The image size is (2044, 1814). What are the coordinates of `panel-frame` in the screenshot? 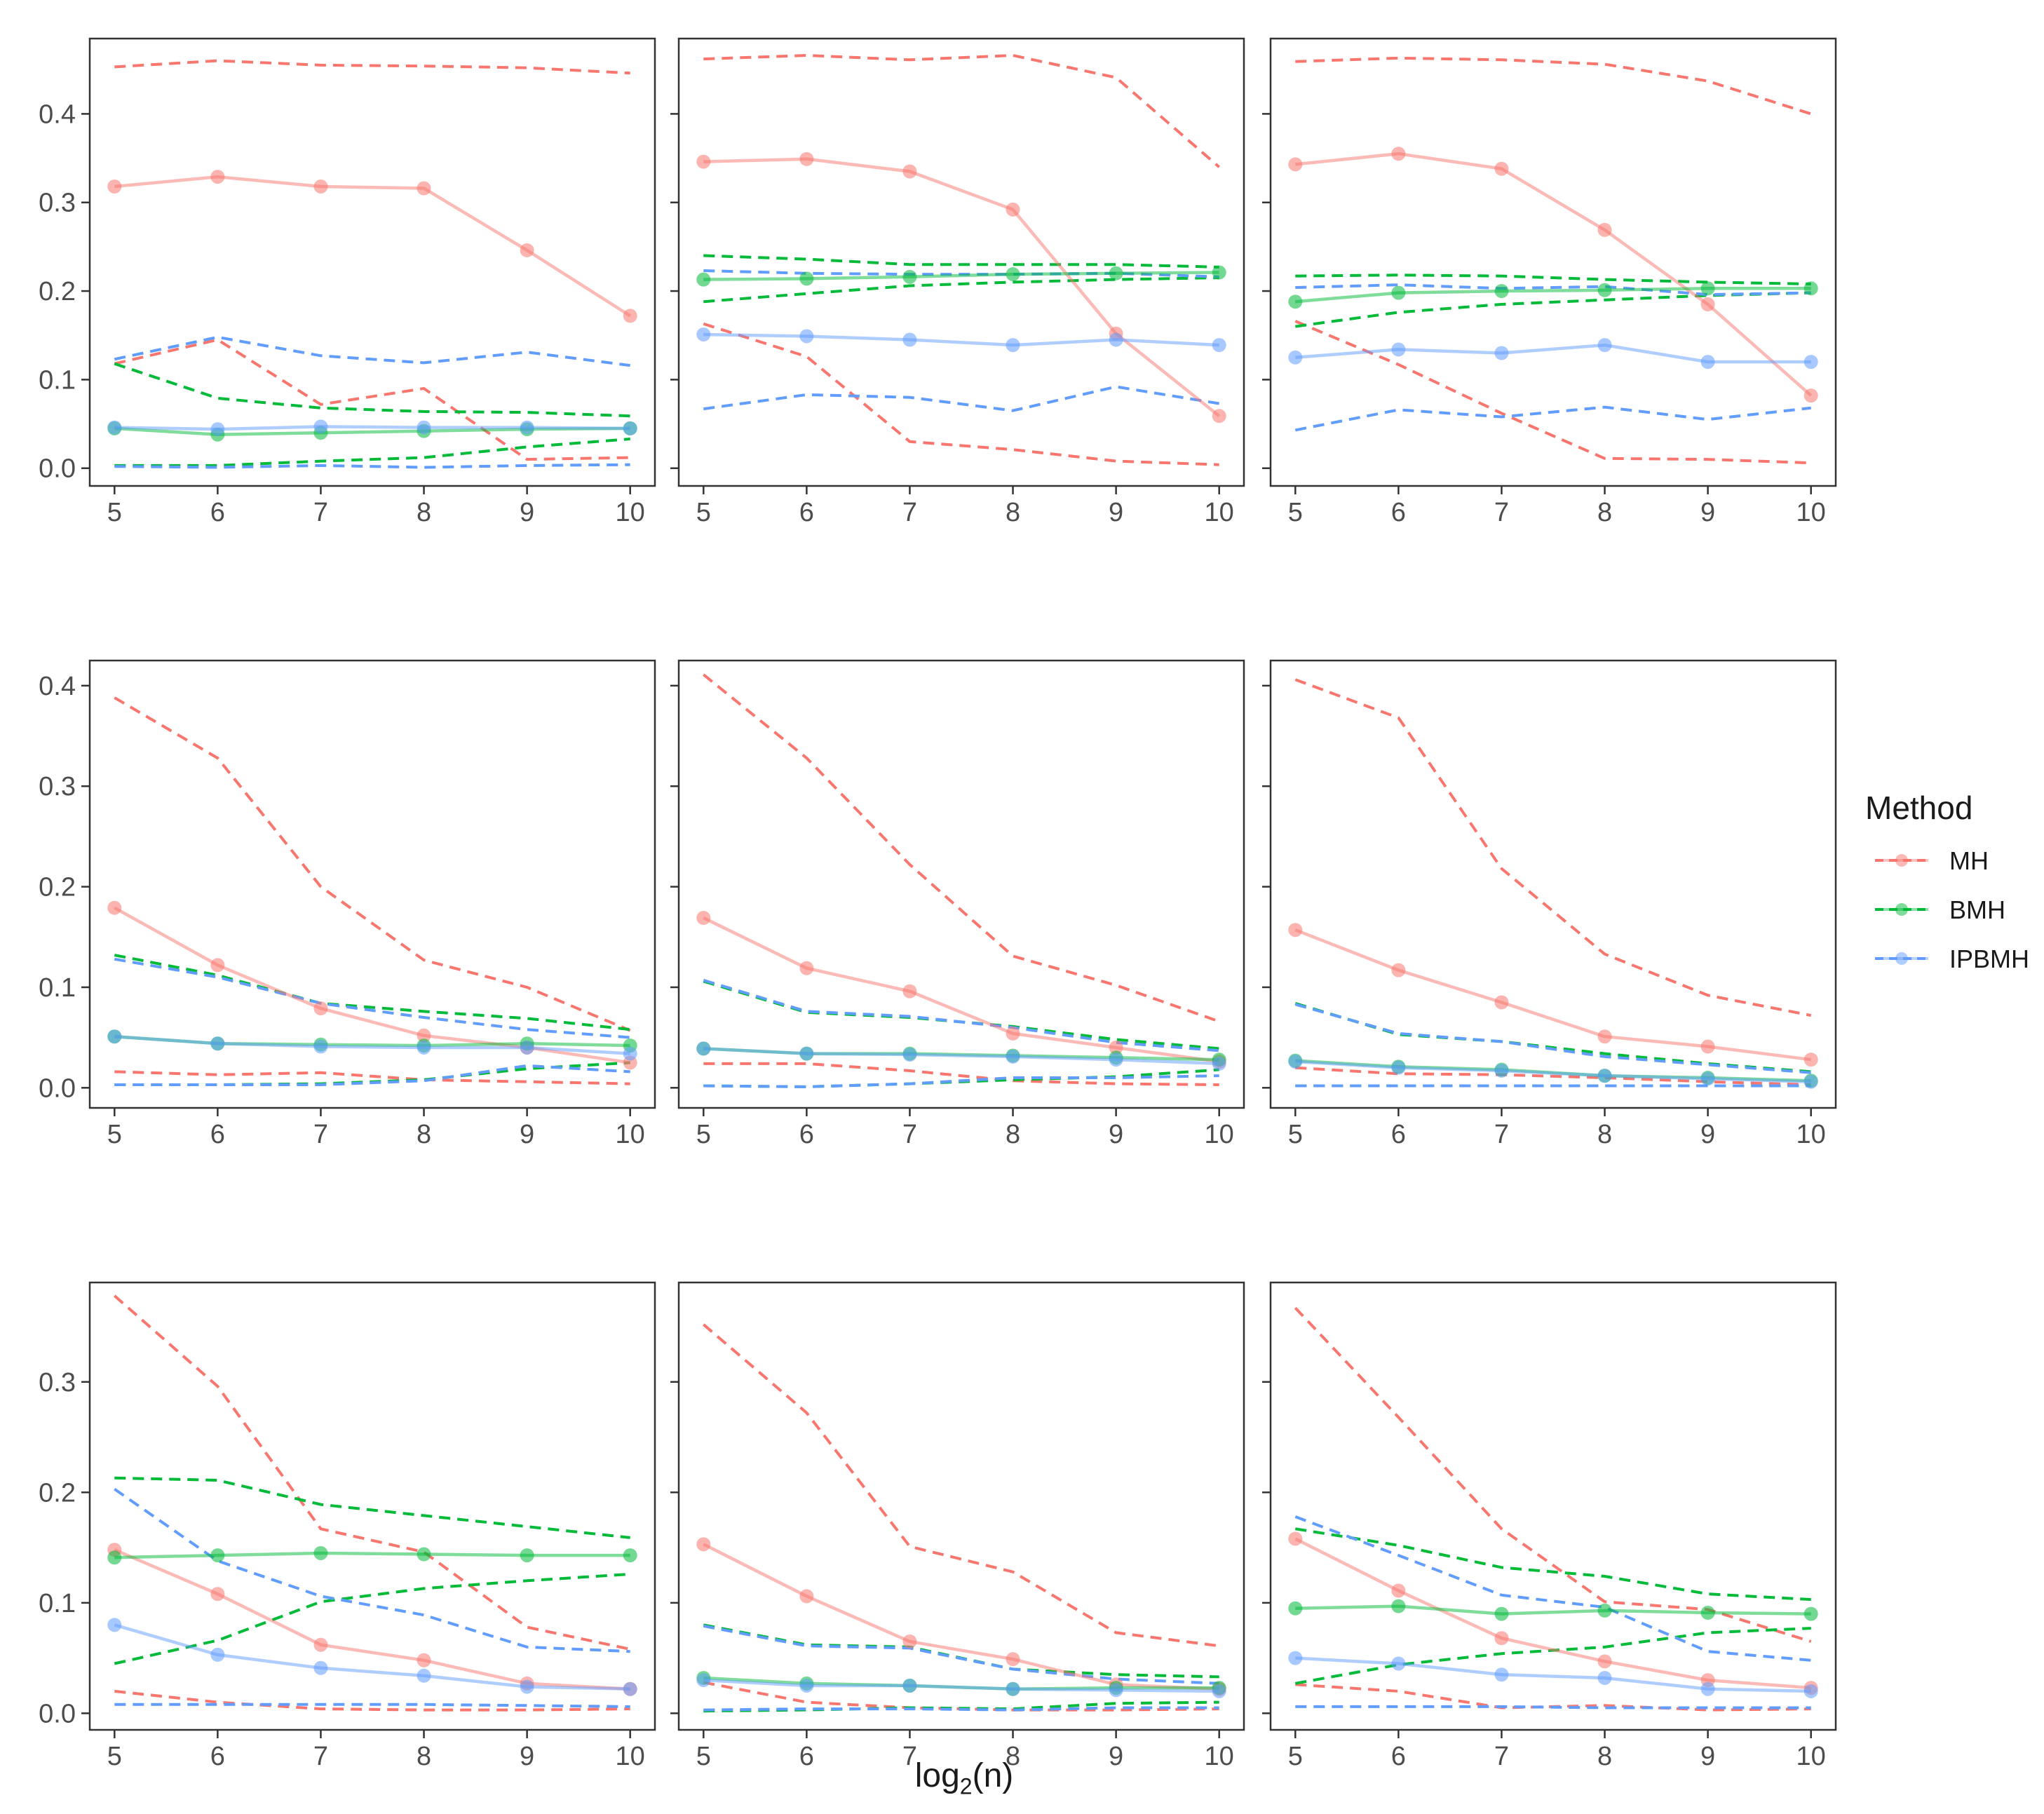 It's located at (372, 262).